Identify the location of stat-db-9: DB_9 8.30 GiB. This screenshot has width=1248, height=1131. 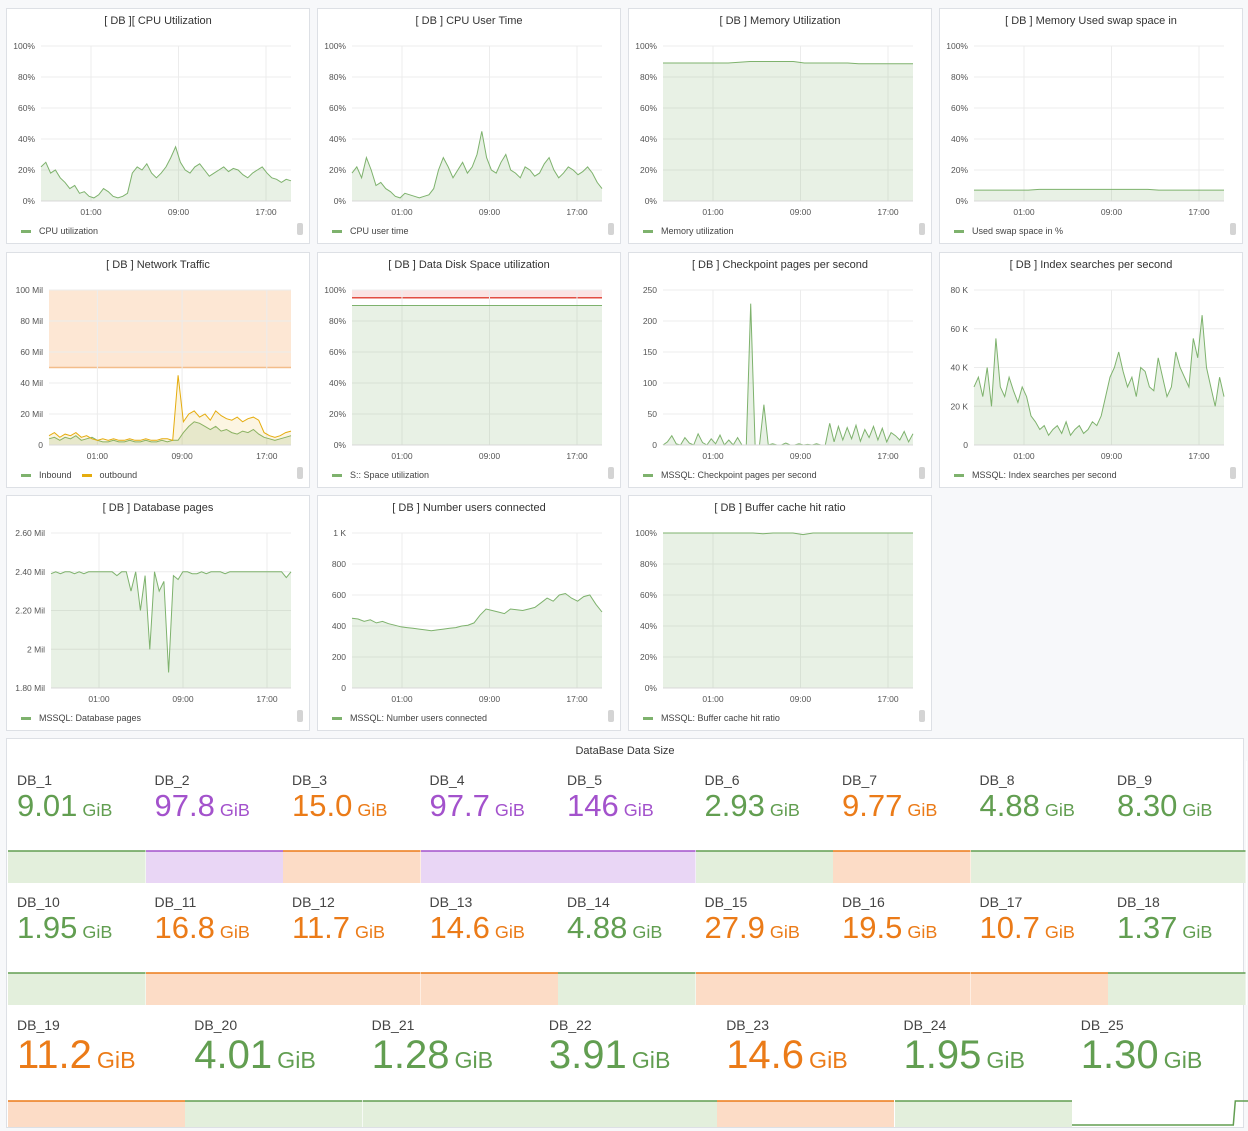
(1177, 822).